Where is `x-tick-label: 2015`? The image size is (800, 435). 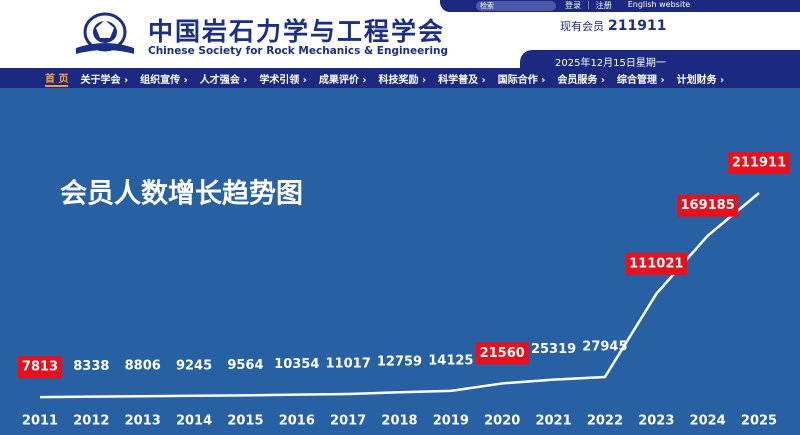 x-tick-label: 2015 is located at coordinates (245, 421).